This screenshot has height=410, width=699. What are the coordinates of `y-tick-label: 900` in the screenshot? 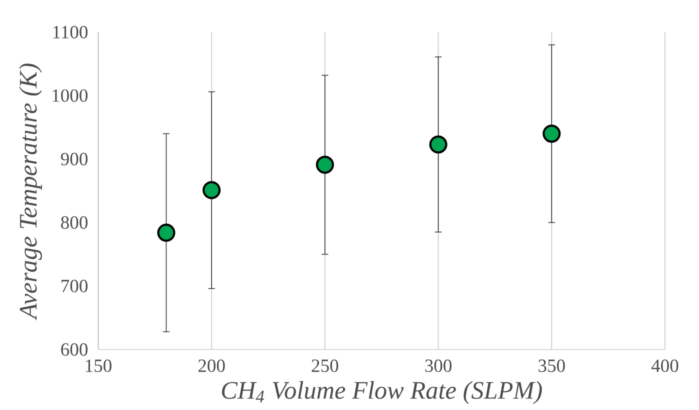 It's located at (74, 159).